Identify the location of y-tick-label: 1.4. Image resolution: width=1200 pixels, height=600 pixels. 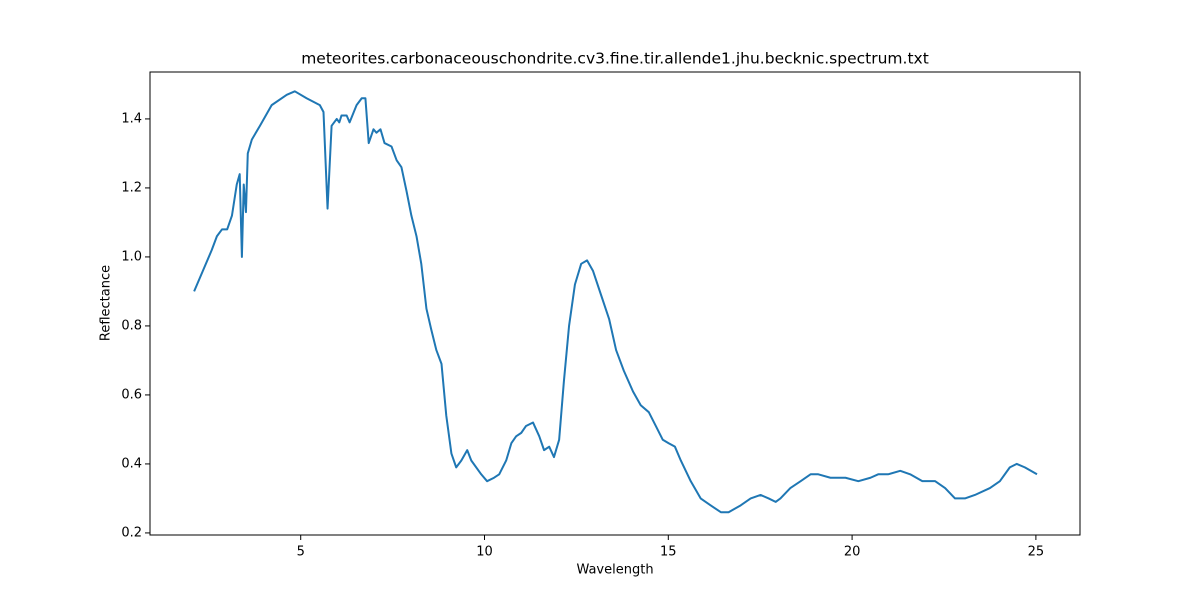
(131, 118).